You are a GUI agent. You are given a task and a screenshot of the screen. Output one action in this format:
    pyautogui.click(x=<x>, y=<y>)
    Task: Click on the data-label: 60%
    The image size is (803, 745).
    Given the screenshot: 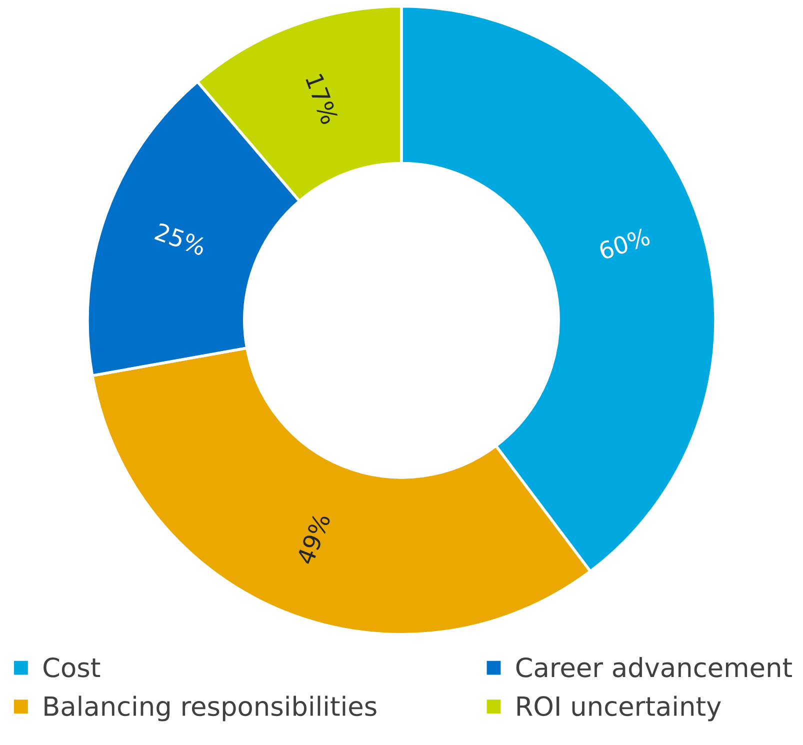 What is the action you would take?
    pyautogui.click(x=624, y=243)
    